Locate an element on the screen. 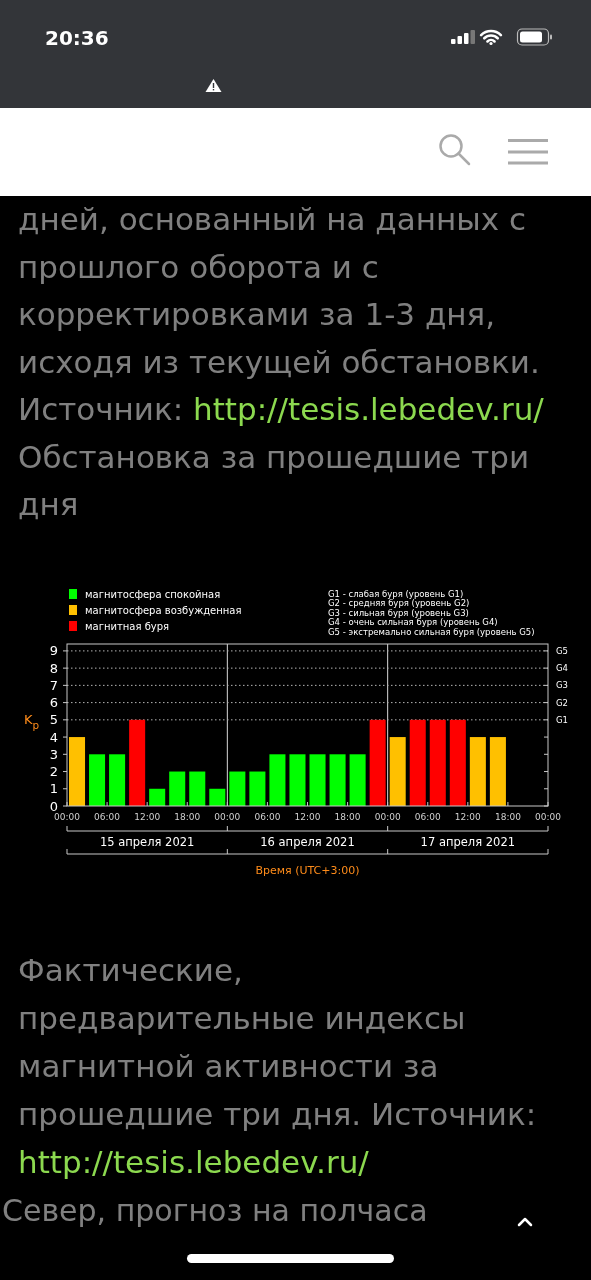  text: 20:36 is located at coordinates (77, 38).